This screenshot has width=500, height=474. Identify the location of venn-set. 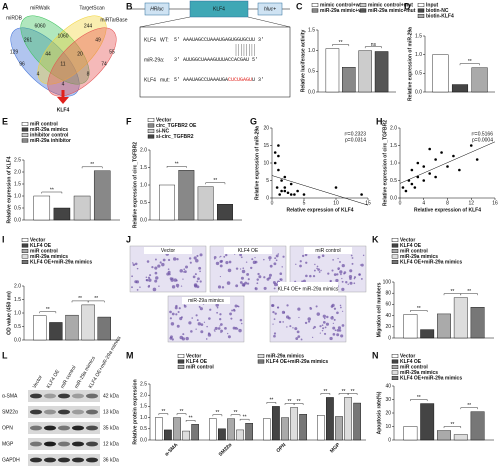
(82, 62).